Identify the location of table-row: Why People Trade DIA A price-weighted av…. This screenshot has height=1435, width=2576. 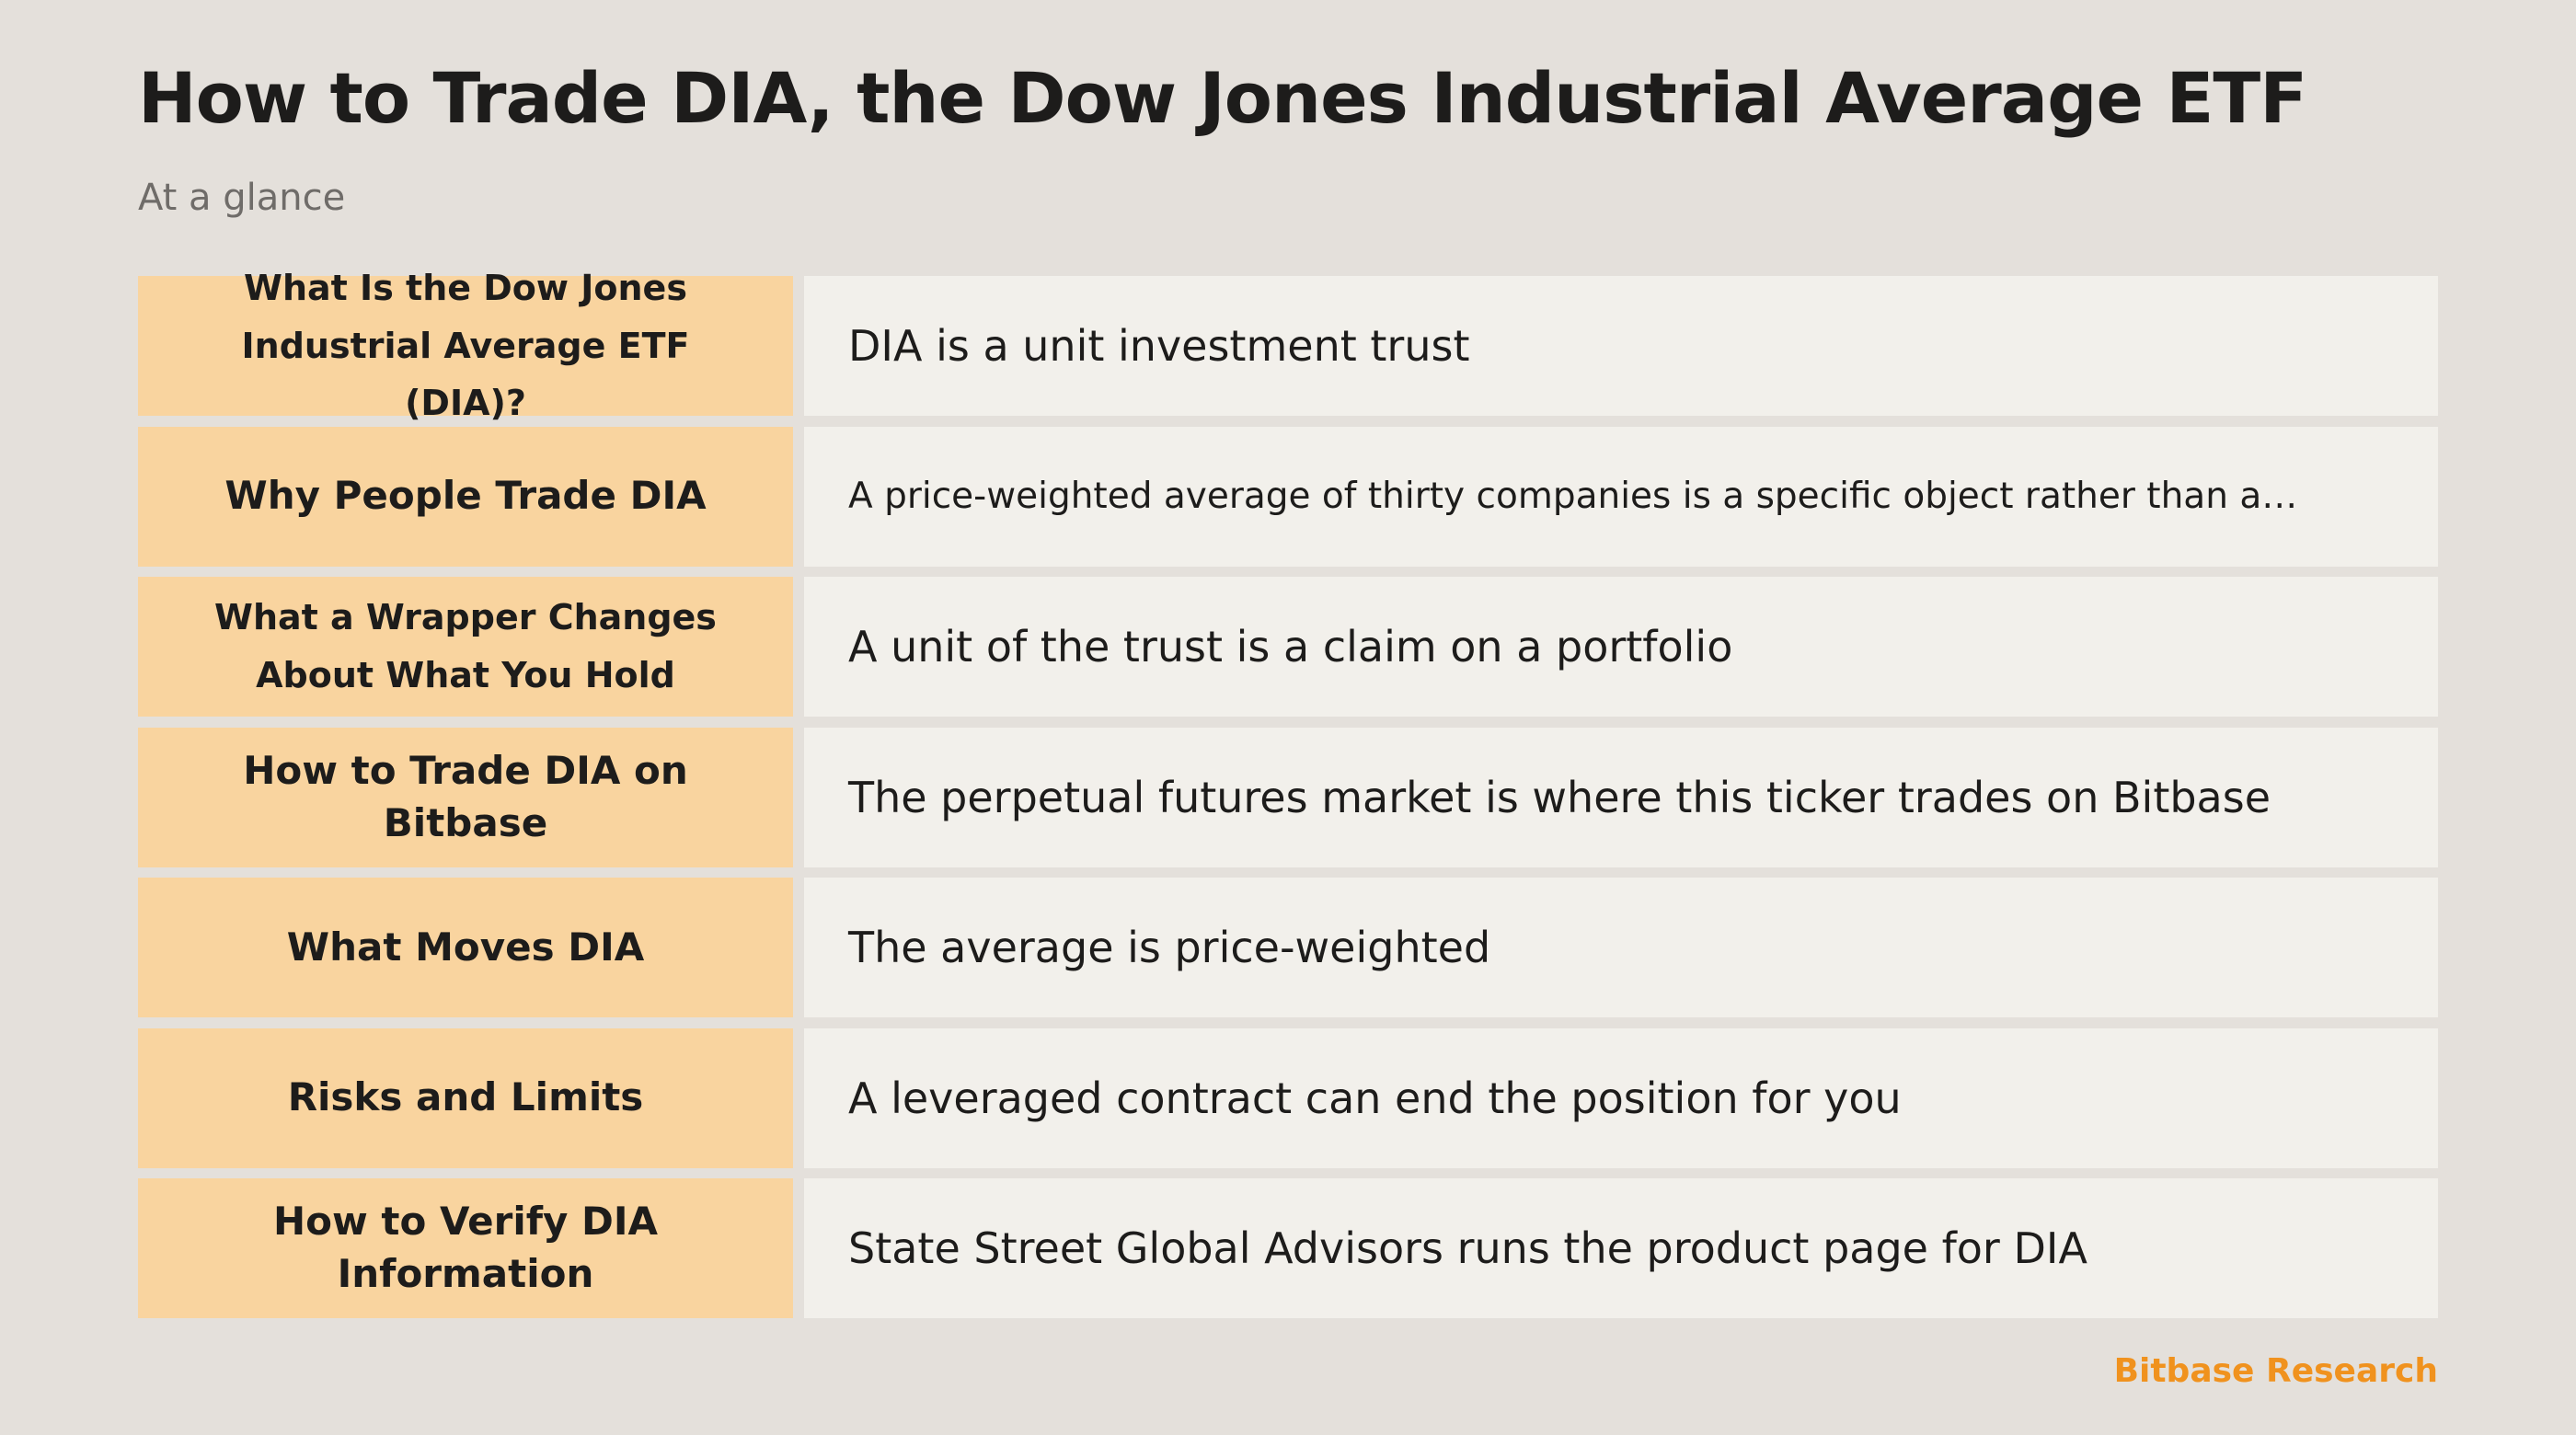
(1288, 496).